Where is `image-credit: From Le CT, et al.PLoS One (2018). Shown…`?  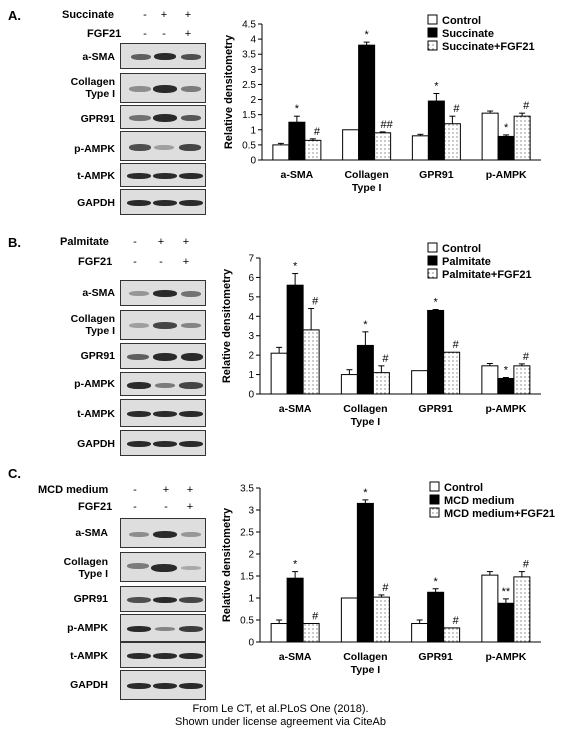 image-credit: From Le CT, et al.PLoS One (2018). Shown… is located at coordinates (280, 716).